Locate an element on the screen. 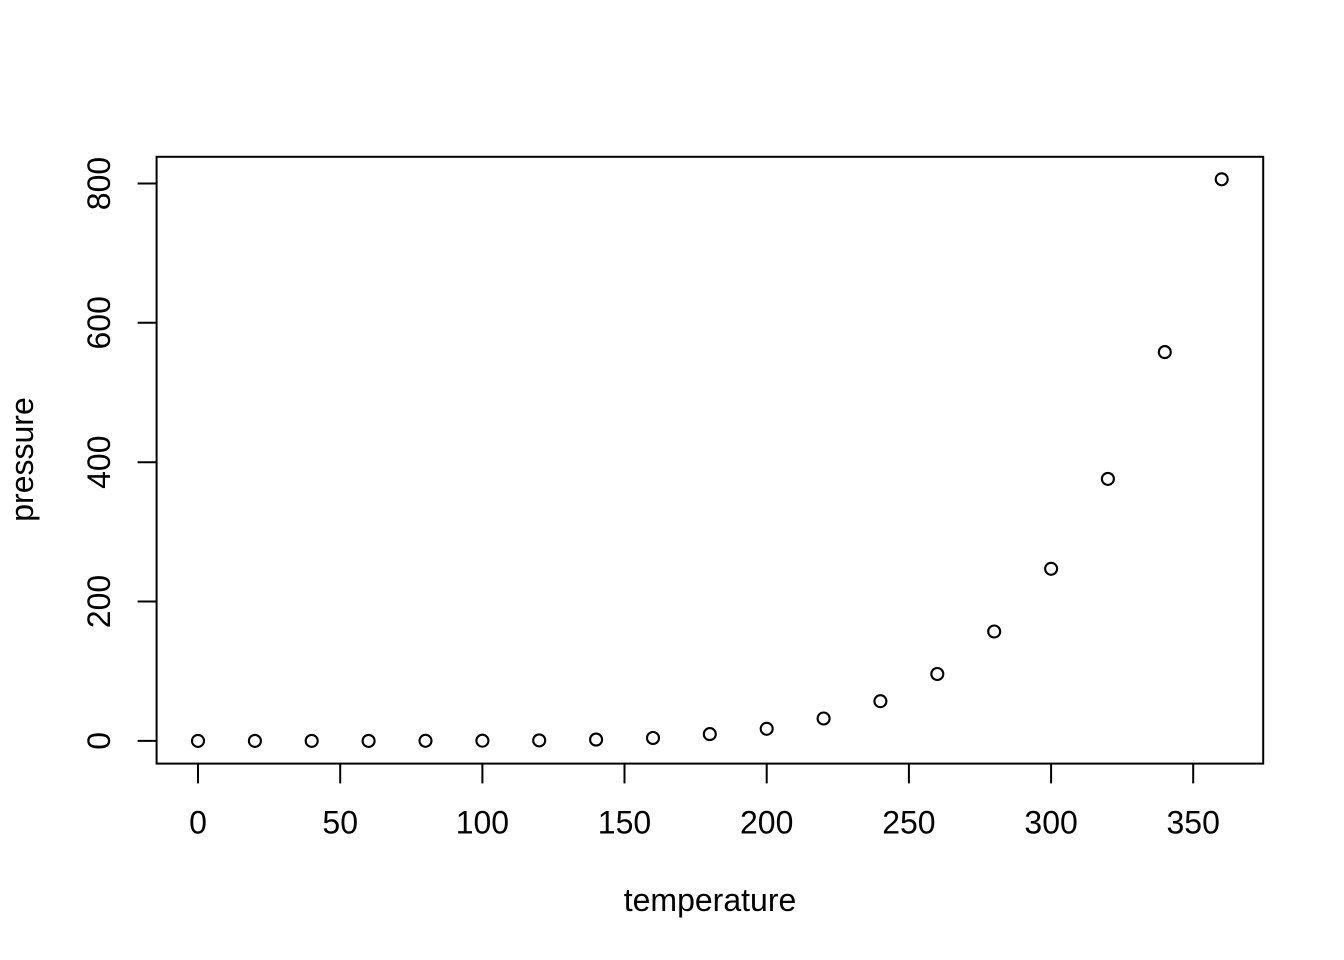 The image size is (1344, 960). svg-text: 150 is located at coordinates (624, 823).